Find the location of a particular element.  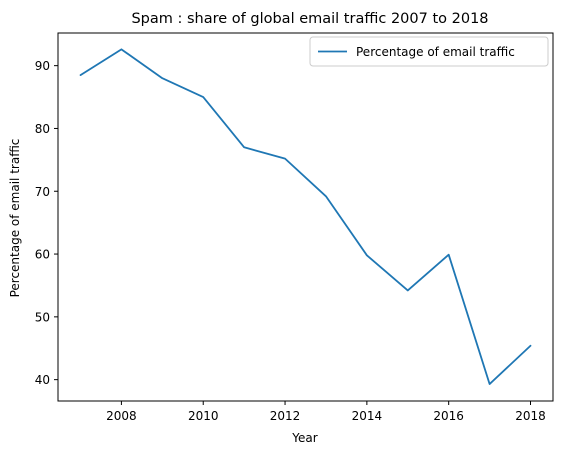

x-tick-label: 2012 is located at coordinates (285, 416).